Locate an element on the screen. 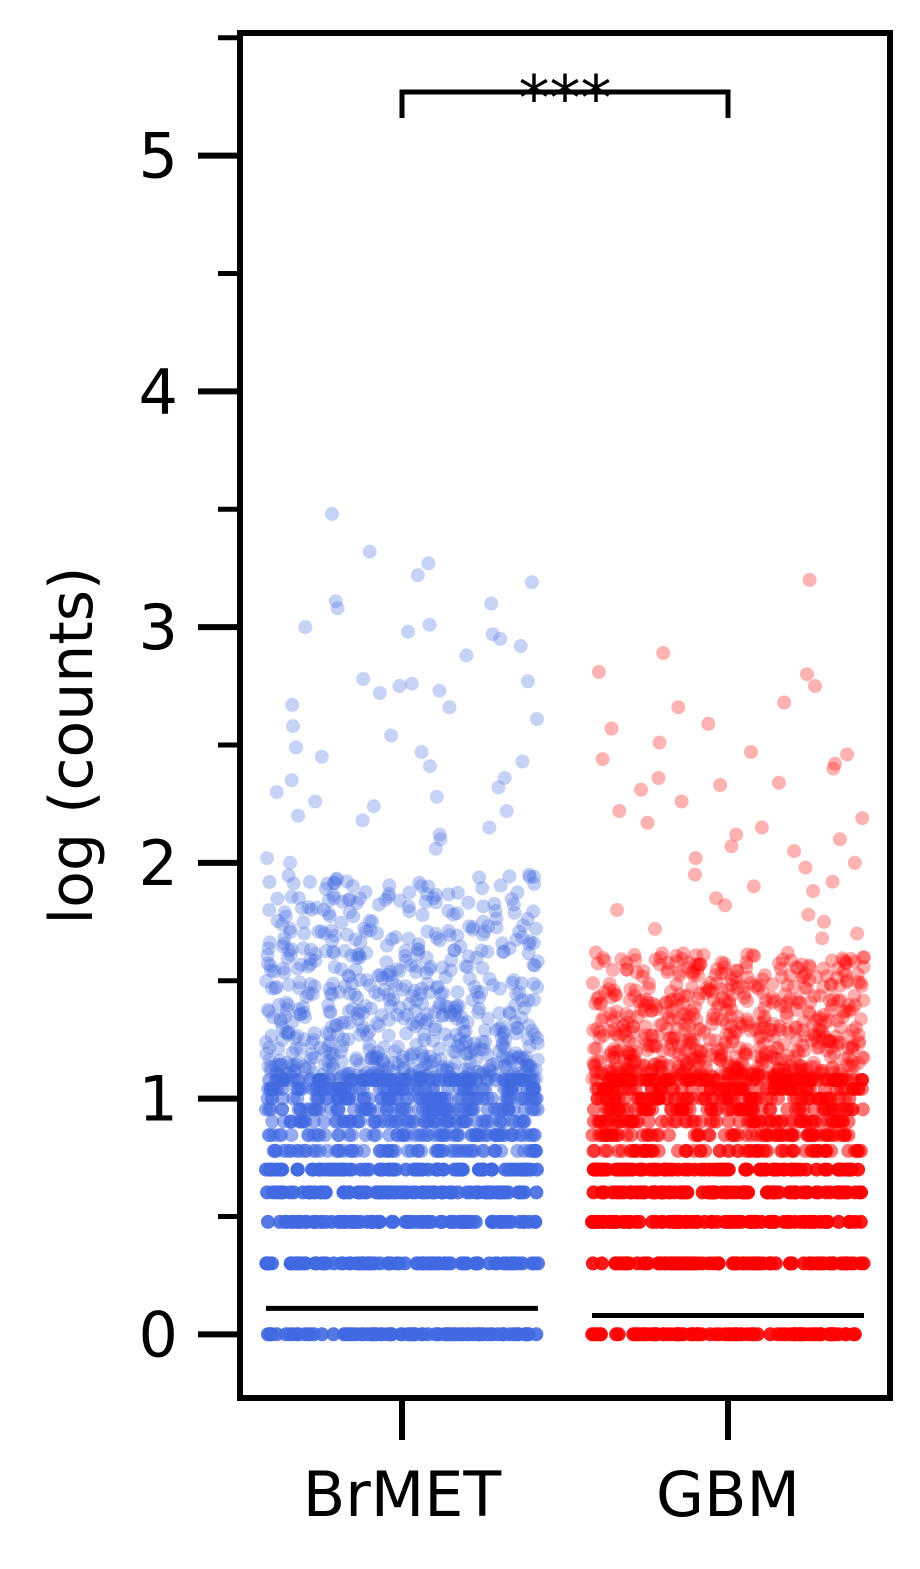 This screenshot has width=920, height=1569. y-axis-label: log (counts) is located at coordinates (72, 746).